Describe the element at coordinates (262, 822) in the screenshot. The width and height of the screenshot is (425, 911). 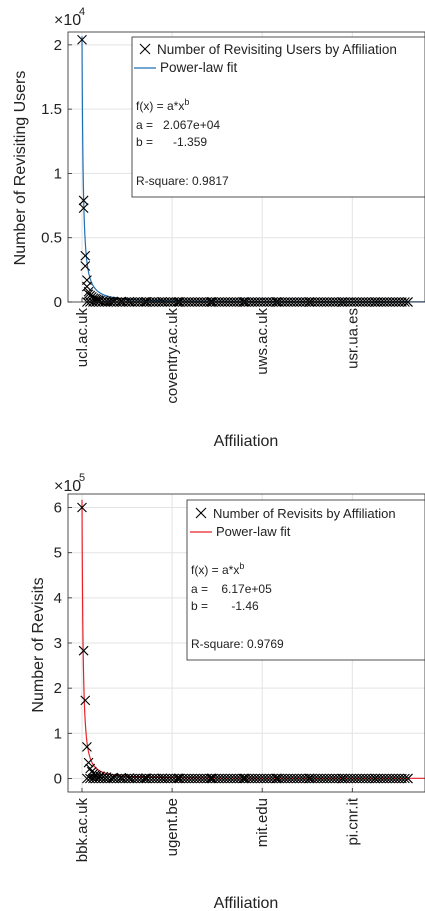
I see `chart-2-x-tick-label: mit.edu` at that location.